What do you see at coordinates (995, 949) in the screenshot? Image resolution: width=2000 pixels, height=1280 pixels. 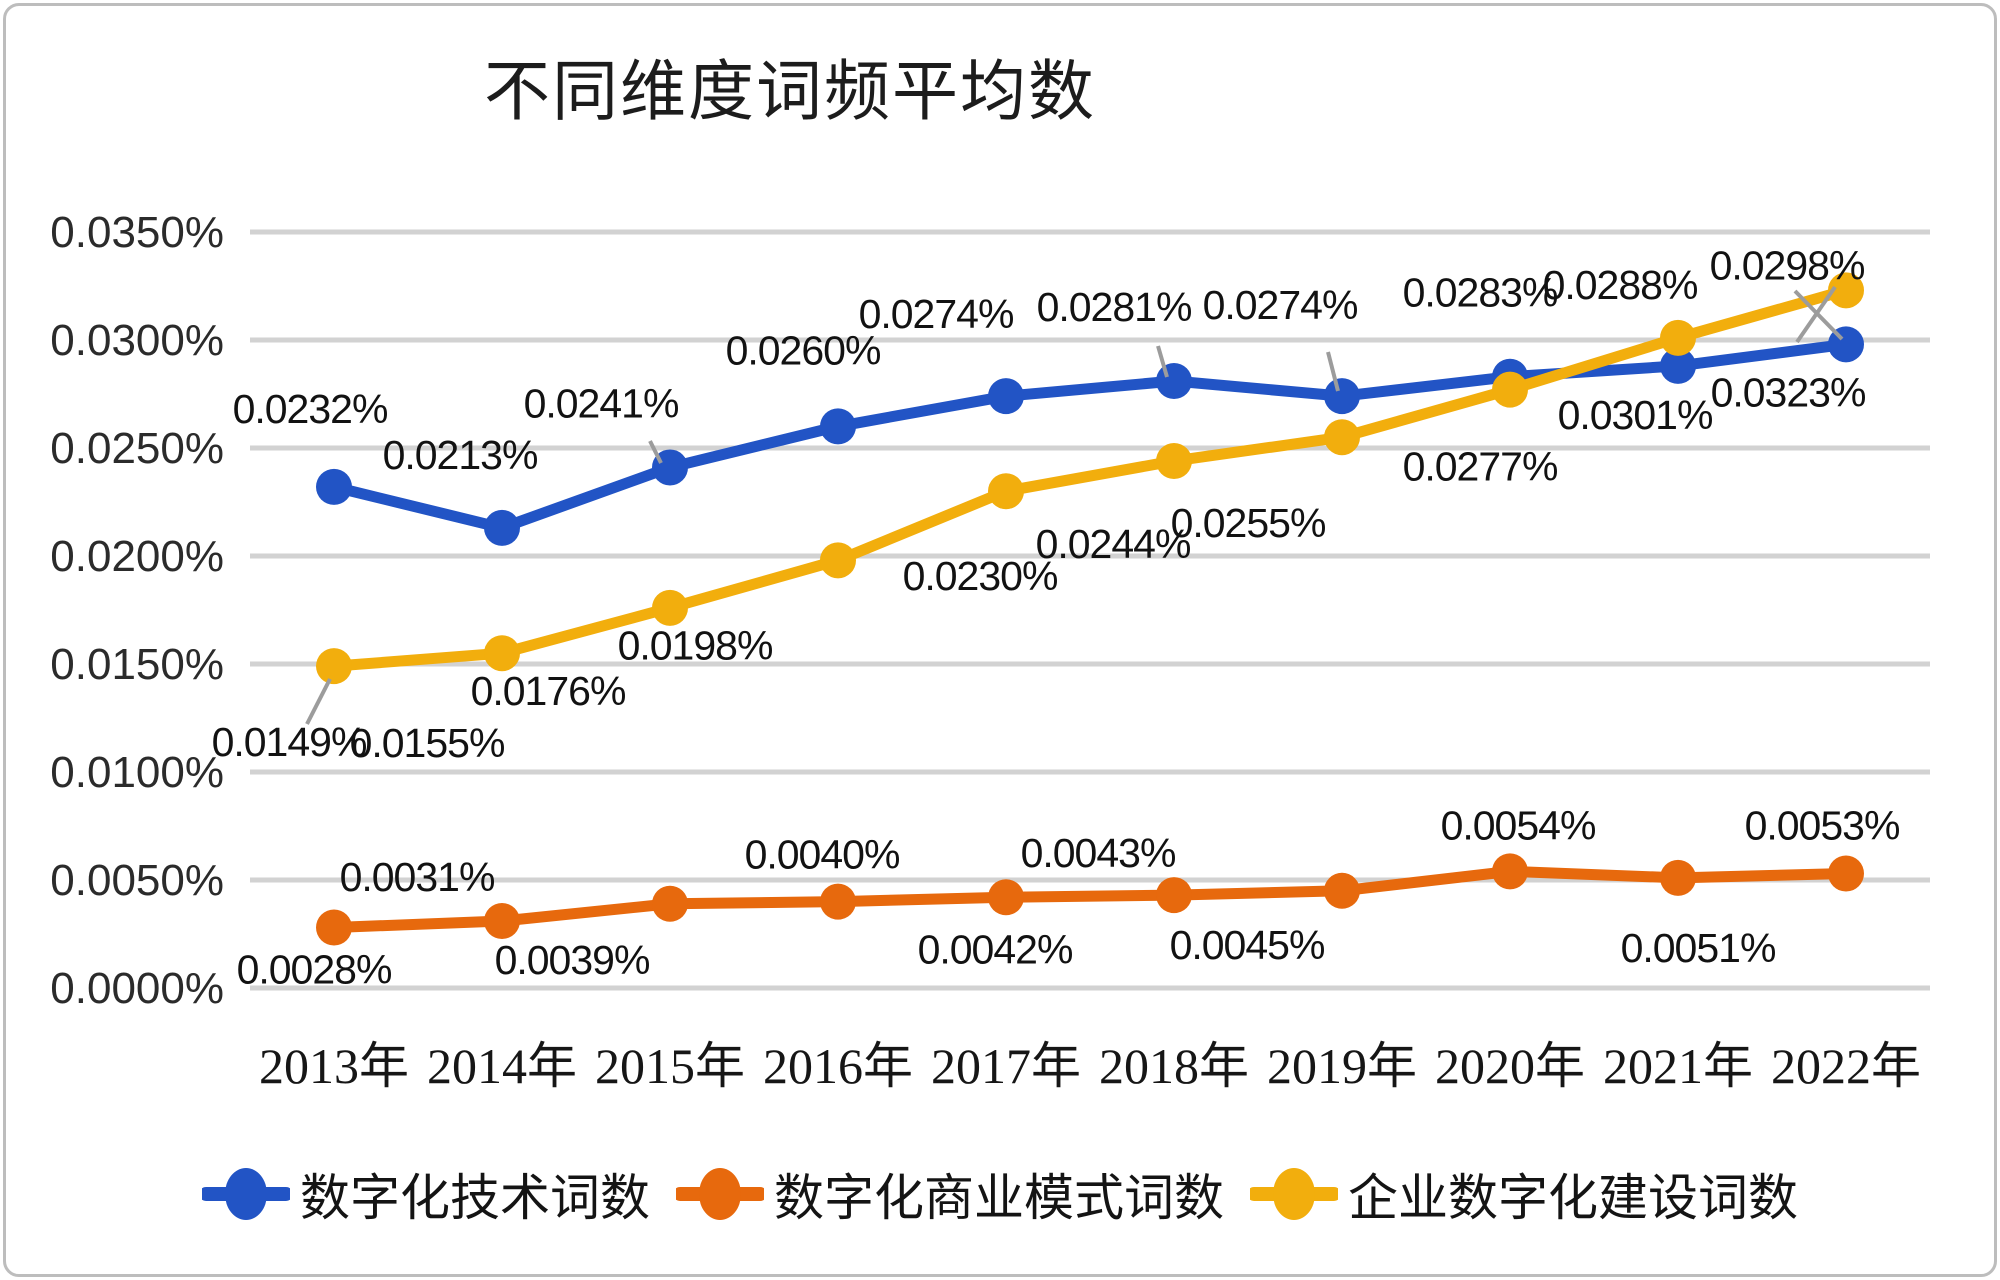 I see `data-label: 0.0042%` at bounding box center [995, 949].